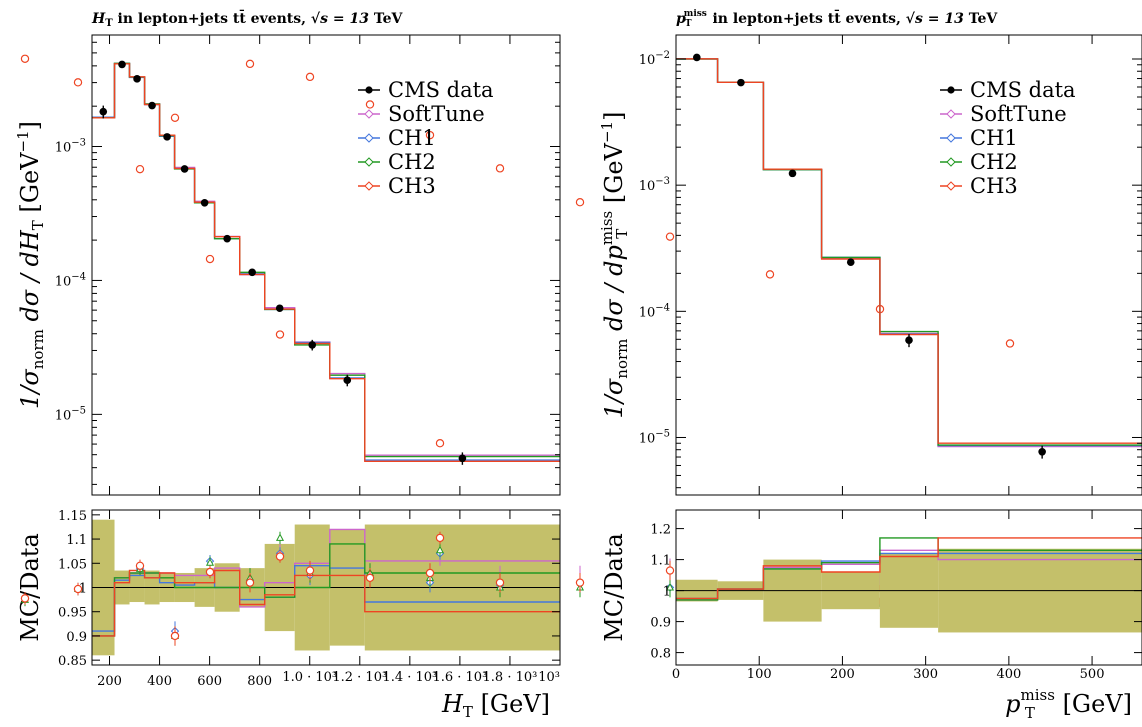 Image resolution: width=1142 pixels, height=727 pixels. What do you see at coordinates (1018, 114) in the screenshot?
I see `legend-label-softtune: SoftTune` at bounding box center [1018, 114].